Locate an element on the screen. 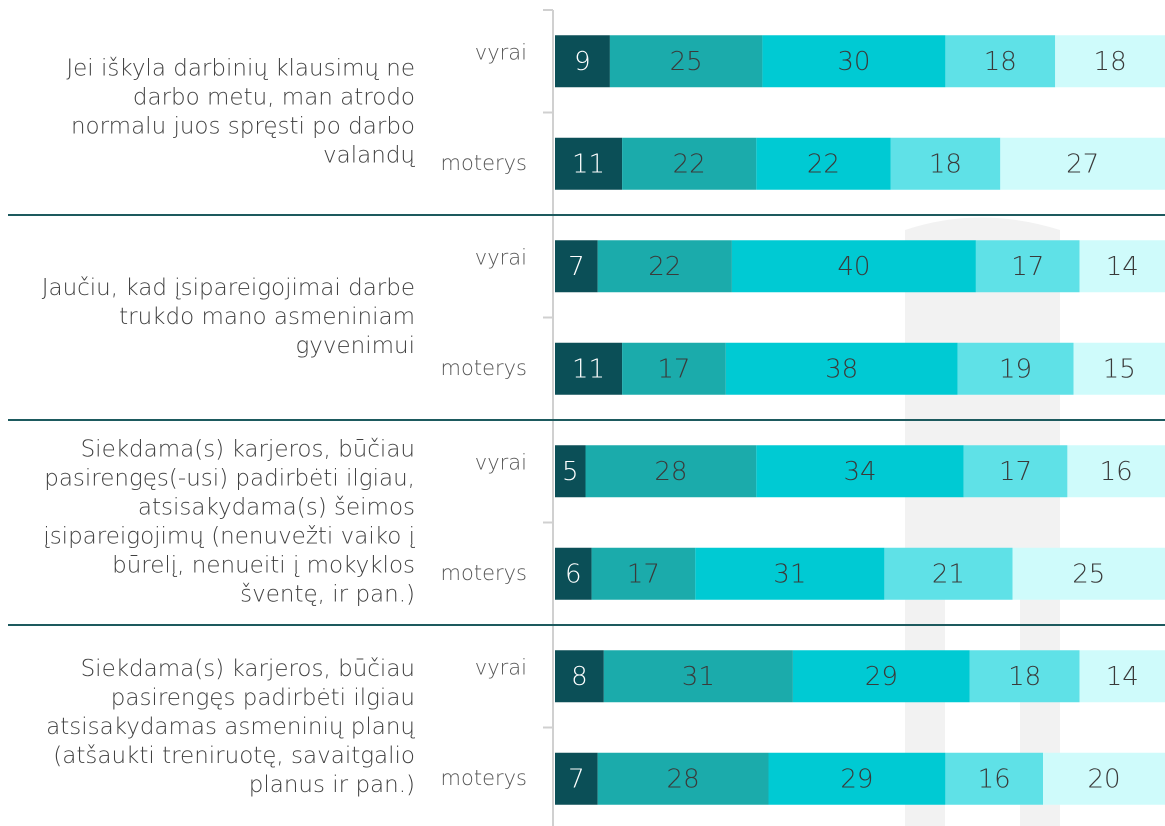 Image resolution: width=1165 pixels, height=826 pixels. question-label: atsisakydama(s) šeimos is located at coordinates (276, 508).